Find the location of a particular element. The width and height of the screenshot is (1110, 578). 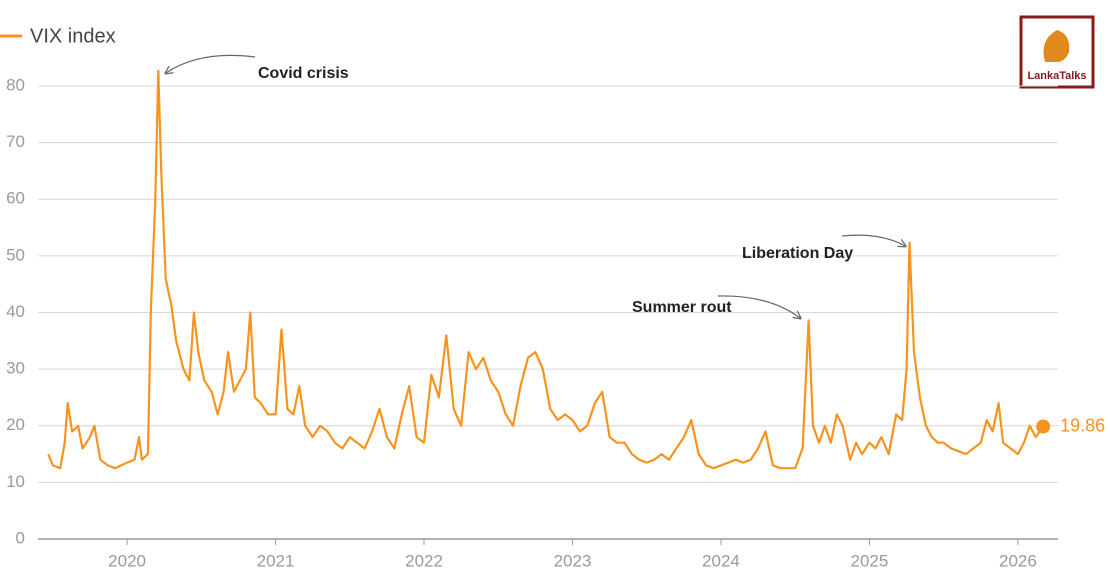

x-tick-label: 2026 is located at coordinates (1018, 560).